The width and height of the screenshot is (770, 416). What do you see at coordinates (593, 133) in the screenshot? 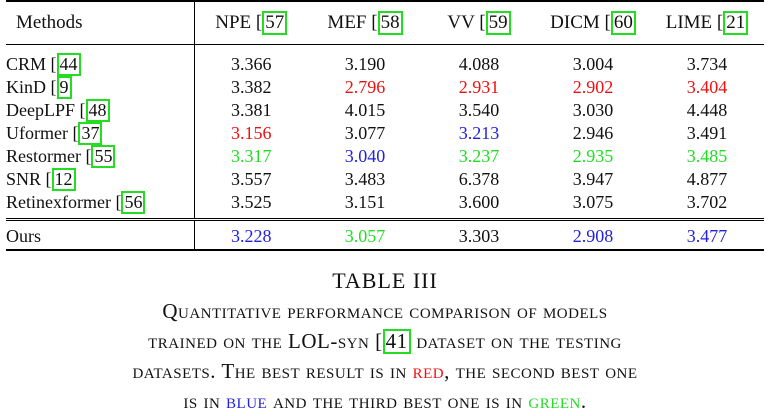
I see `value-cell: 2.946` at bounding box center [593, 133].